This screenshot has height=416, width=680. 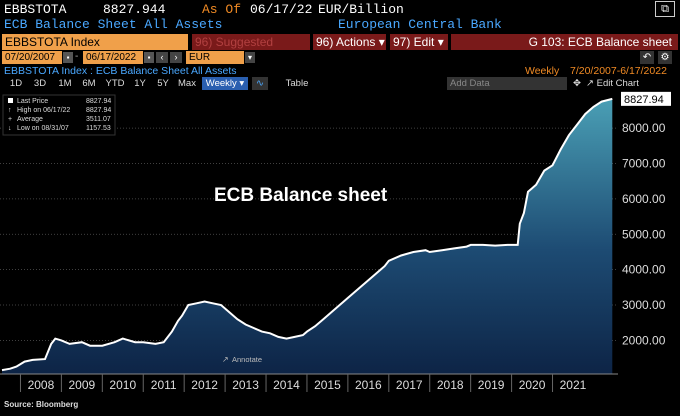 I want to click on legend-avg-icon: +, so click(x=10, y=119).